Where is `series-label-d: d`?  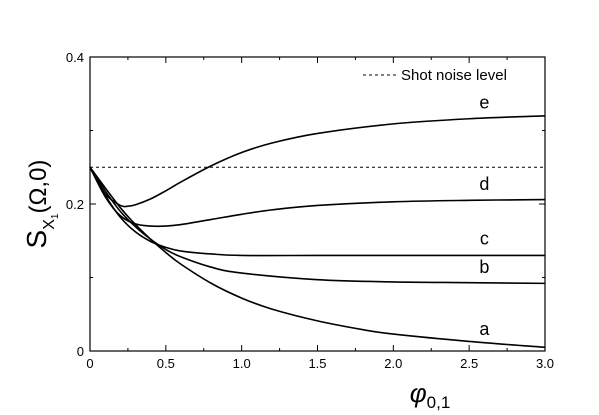
series-label-d: d is located at coordinates (484, 184).